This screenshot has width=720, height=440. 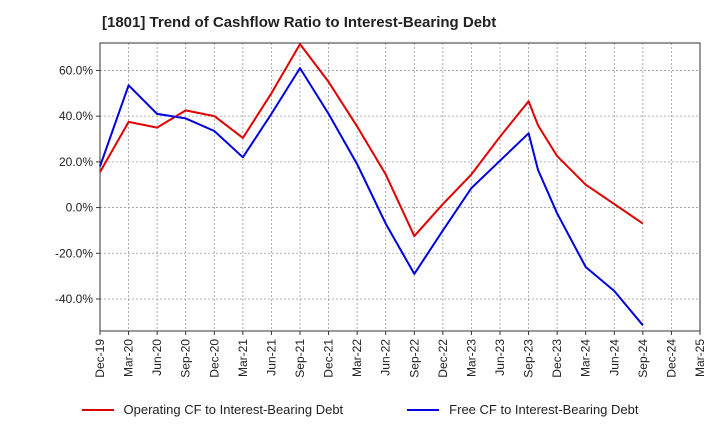 What do you see at coordinates (700, 358) in the screenshot?
I see `x-tick-label: Mar-25` at bounding box center [700, 358].